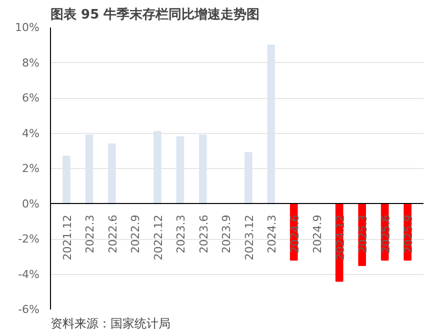 This screenshot has height=335, width=438. Describe the element at coordinates (203, 234) in the screenshot. I see `x-tick-label: 2023.6` at that location.